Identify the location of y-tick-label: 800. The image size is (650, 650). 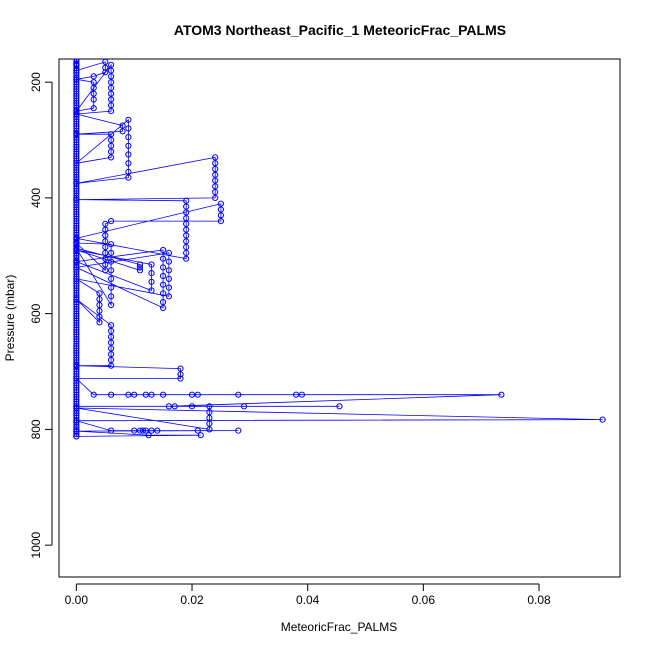
(36, 429).